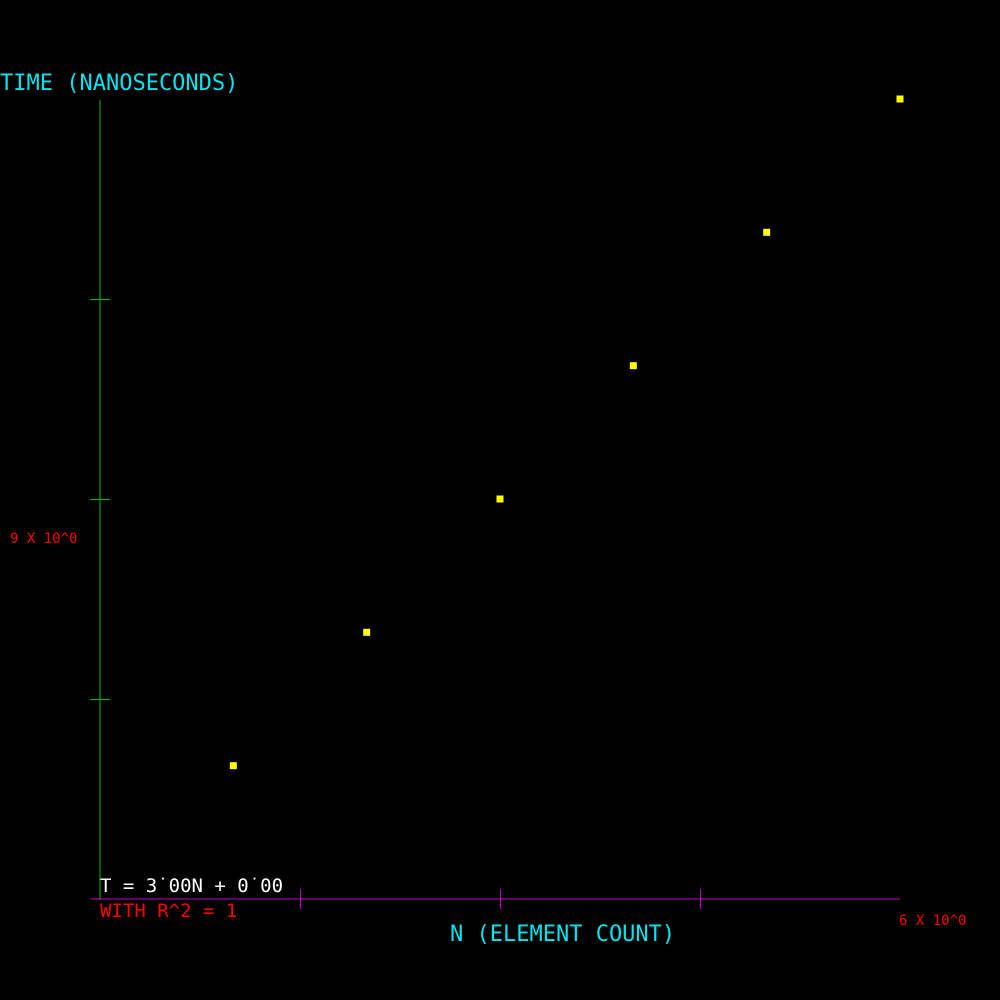  What do you see at coordinates (169, 911) in the screenshot?
I see `r-squared-label: WITH R^2 = 1` at bounding box center [169, 911].